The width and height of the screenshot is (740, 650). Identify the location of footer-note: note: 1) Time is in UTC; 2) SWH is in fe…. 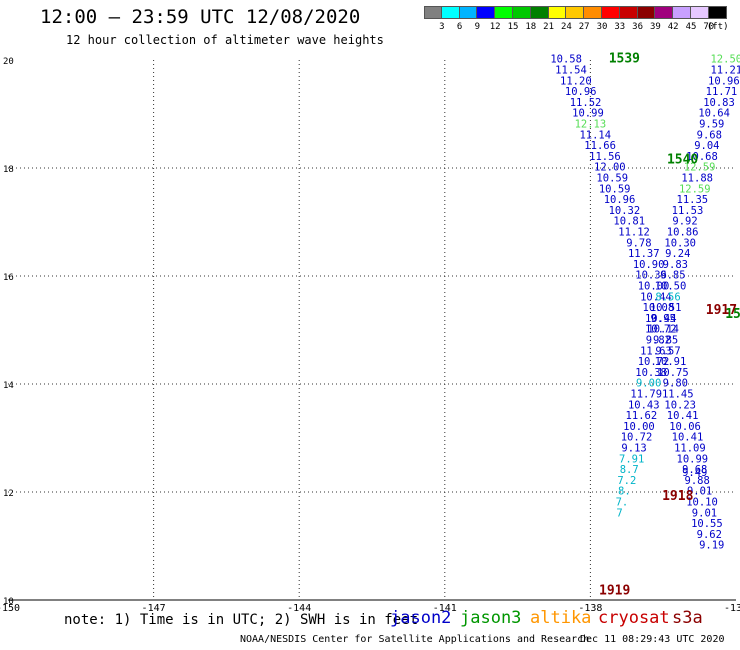
(241, 620).